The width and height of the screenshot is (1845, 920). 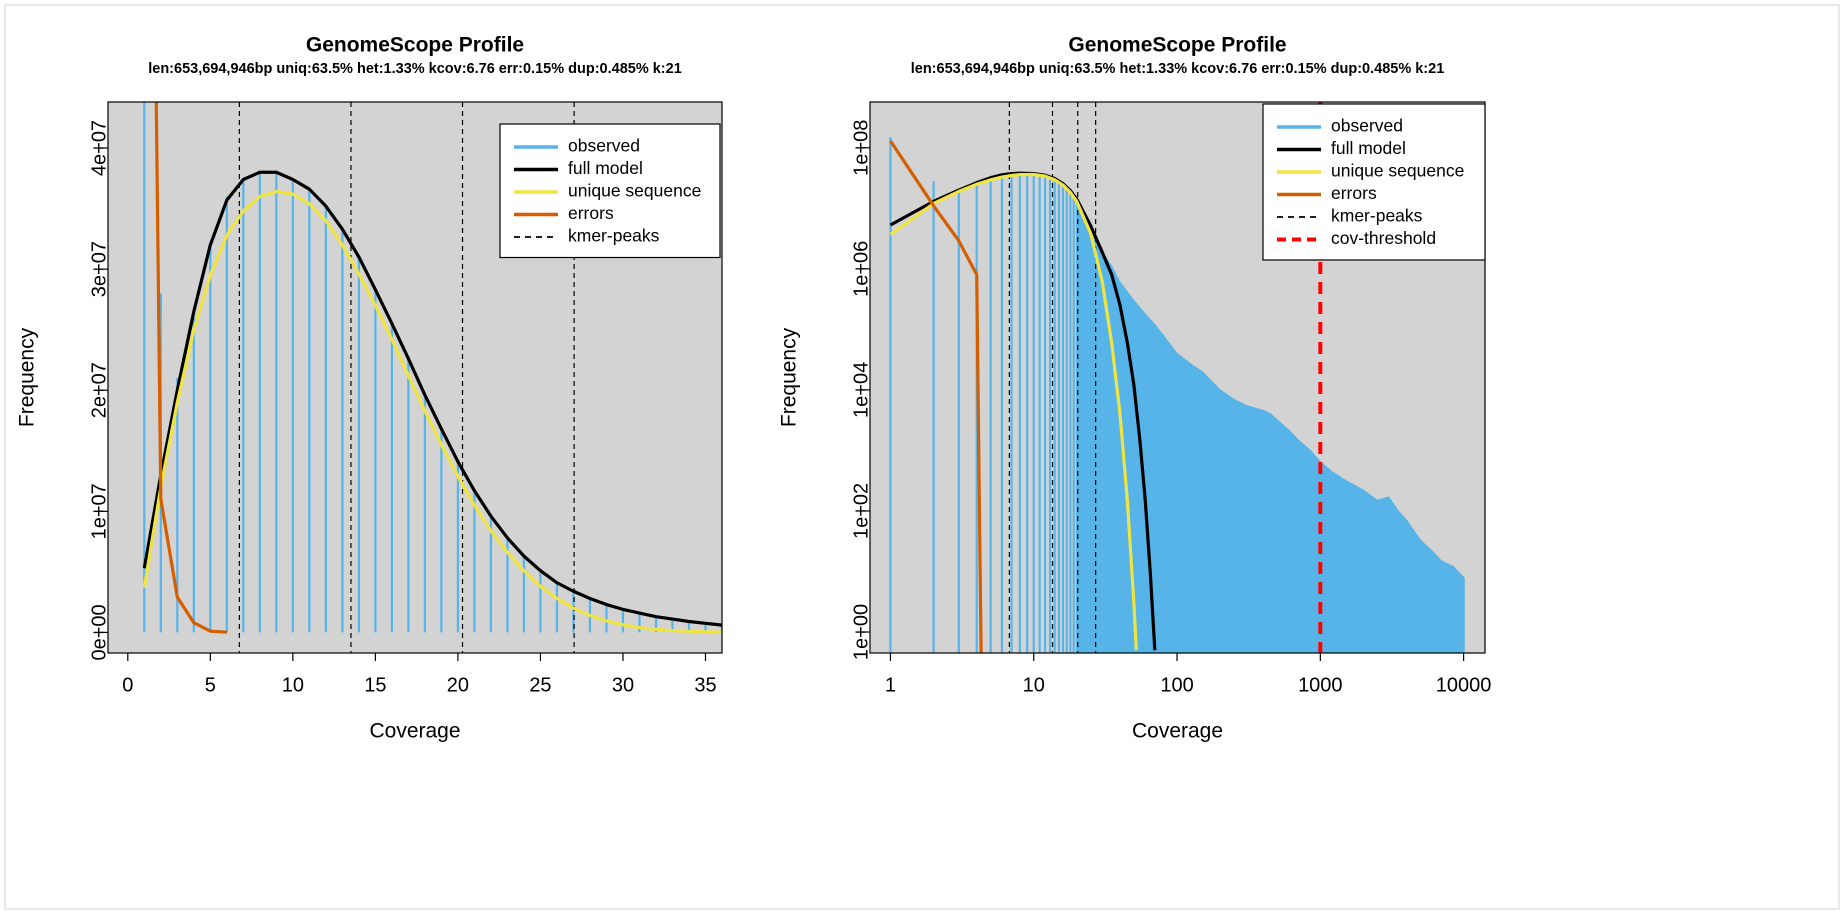 I want to click on y-tick-label: 1e+06, so click(x=861, y=269).